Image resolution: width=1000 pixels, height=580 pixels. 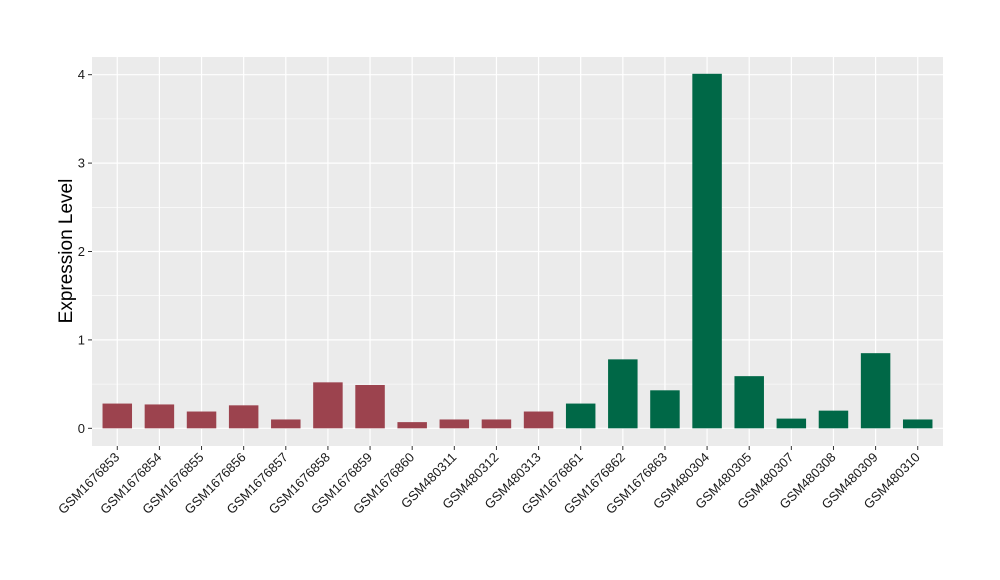 What do you see at coordinates (117, 416) in the screenshot?
I see `bar-GSM1676853` at bounding box center [117, 416].